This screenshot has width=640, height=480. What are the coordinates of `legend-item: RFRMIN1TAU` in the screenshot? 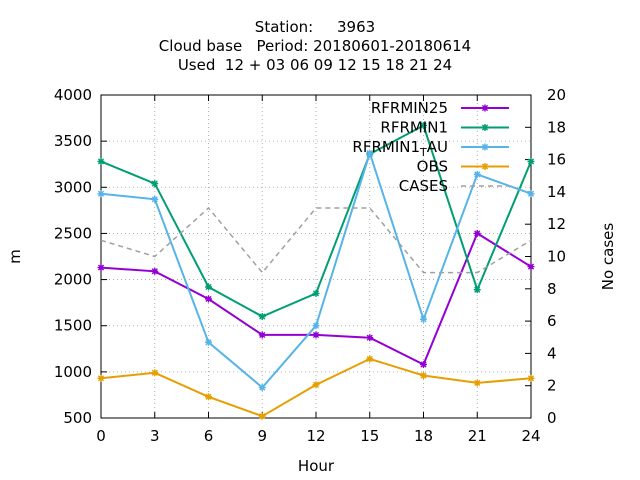 It's located at (430, 148).